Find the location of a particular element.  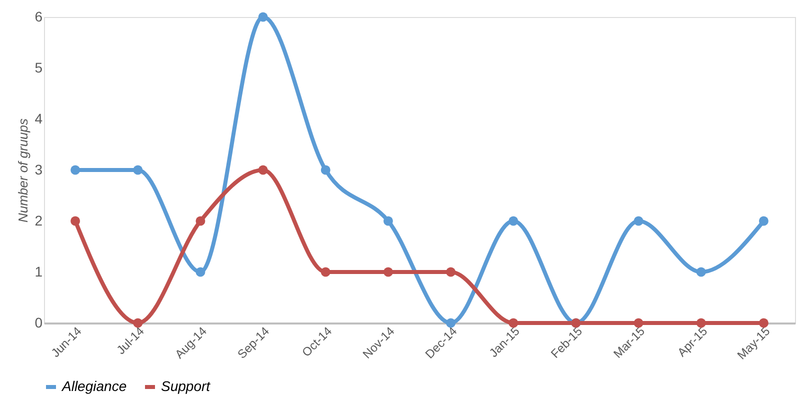

y-axis-title: Number of gruups is located at coordinates (23, 170).